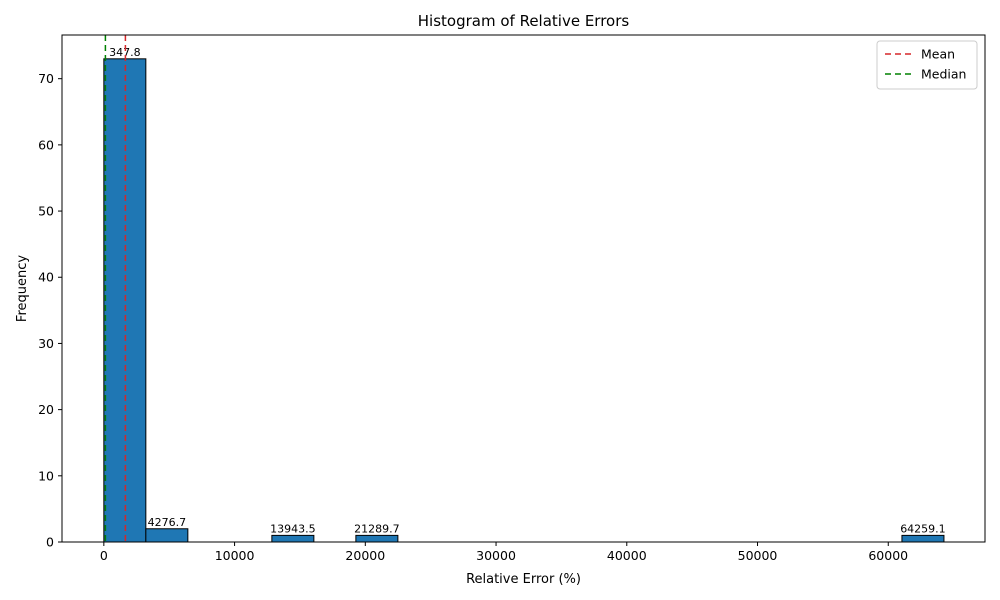  Describe the element at coordinates (293, 528) in the screenshot. I see `bar-value-label: 13943.5` at that location.